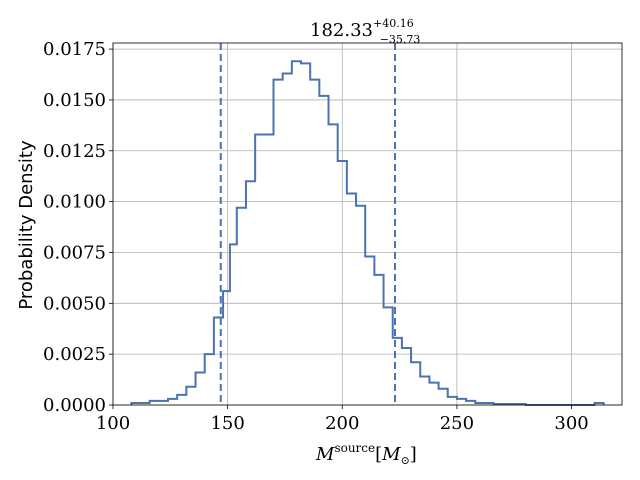 The image size is (640, 480). Describe the element at coordinates (457, 423) in the screenshot. I see `x-tick-label: 250` at that location.